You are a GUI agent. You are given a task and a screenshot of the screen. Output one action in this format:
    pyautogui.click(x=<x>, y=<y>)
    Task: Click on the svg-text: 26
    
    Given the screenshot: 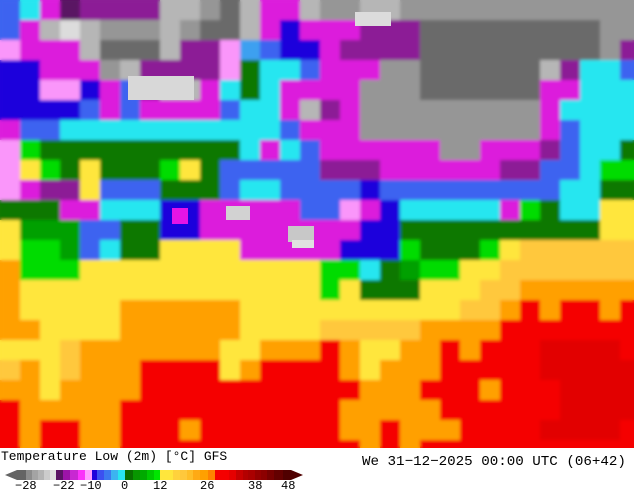 What is the action you would take?
    pyautogui.click(x=207, y=484)
    